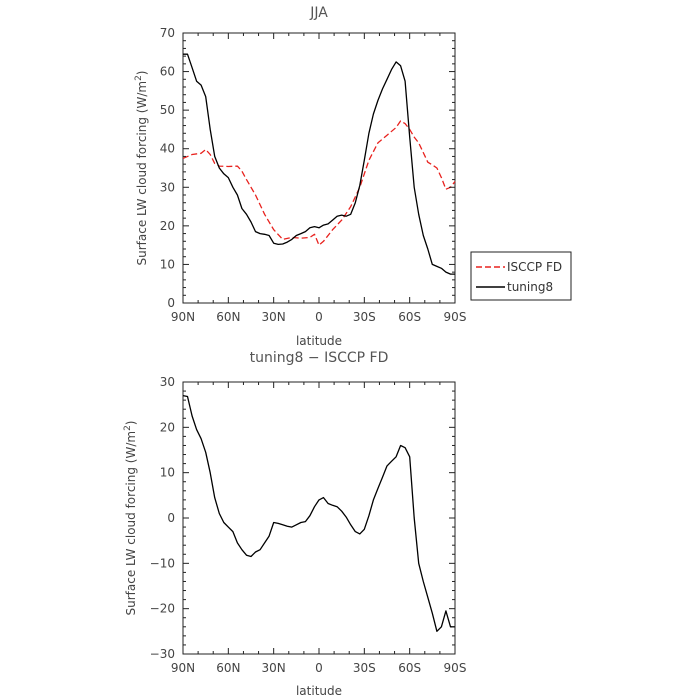 Image resolution: width=700 pixels, height=700 pixels. I want to click on series-line-tuning8, so click(319, 164).